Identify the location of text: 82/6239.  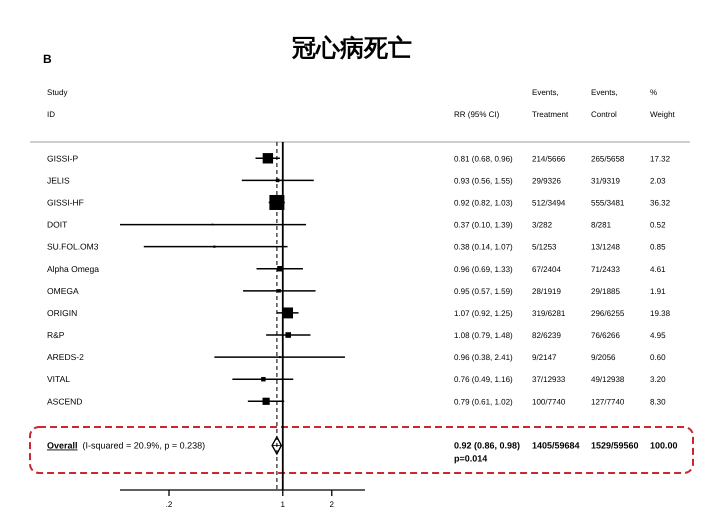
(547, 335).